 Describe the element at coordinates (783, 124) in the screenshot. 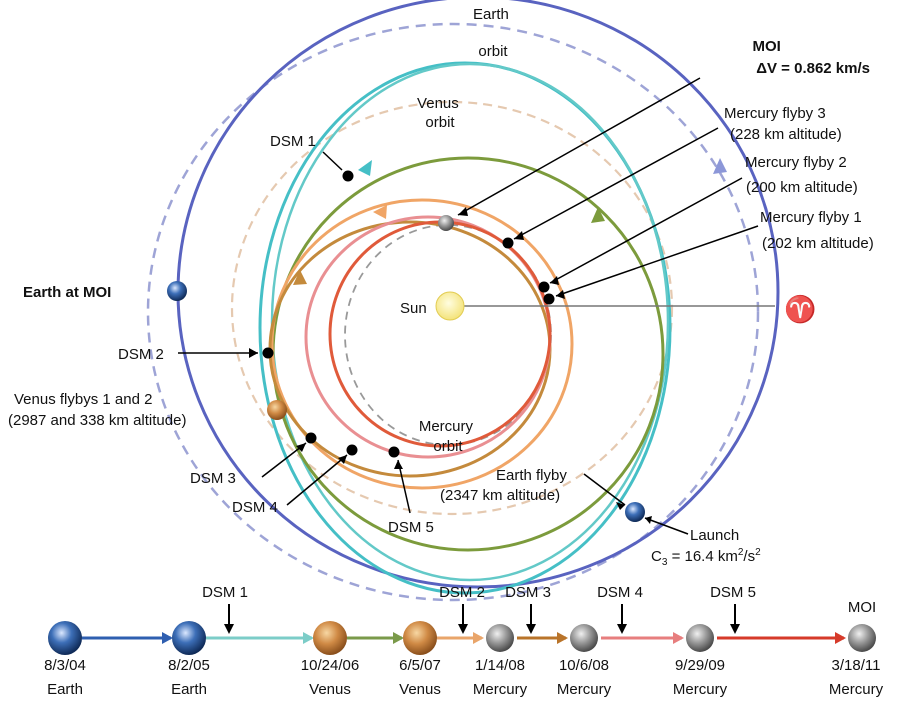

I see `flyby3-label: Mercury flyby 3 (228 km altitude)` at that location.